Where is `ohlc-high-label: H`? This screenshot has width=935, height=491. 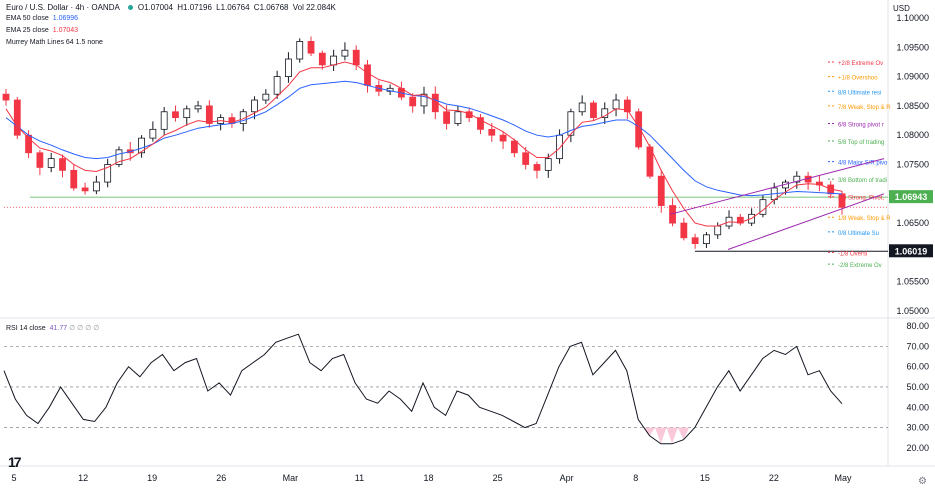 ohlc-high-label: H is located at coordinates (180, 7).